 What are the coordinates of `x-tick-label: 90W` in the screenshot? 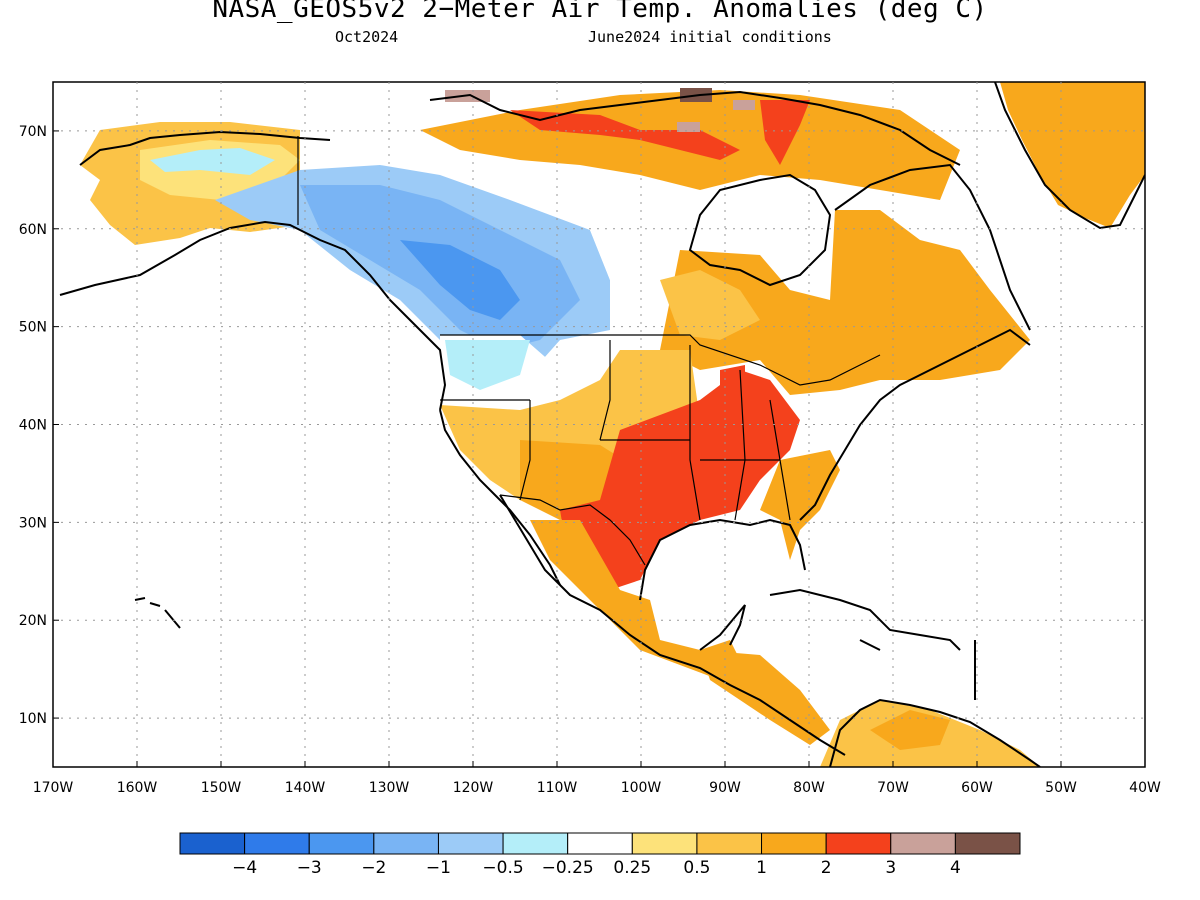 It's located at (725, 788).